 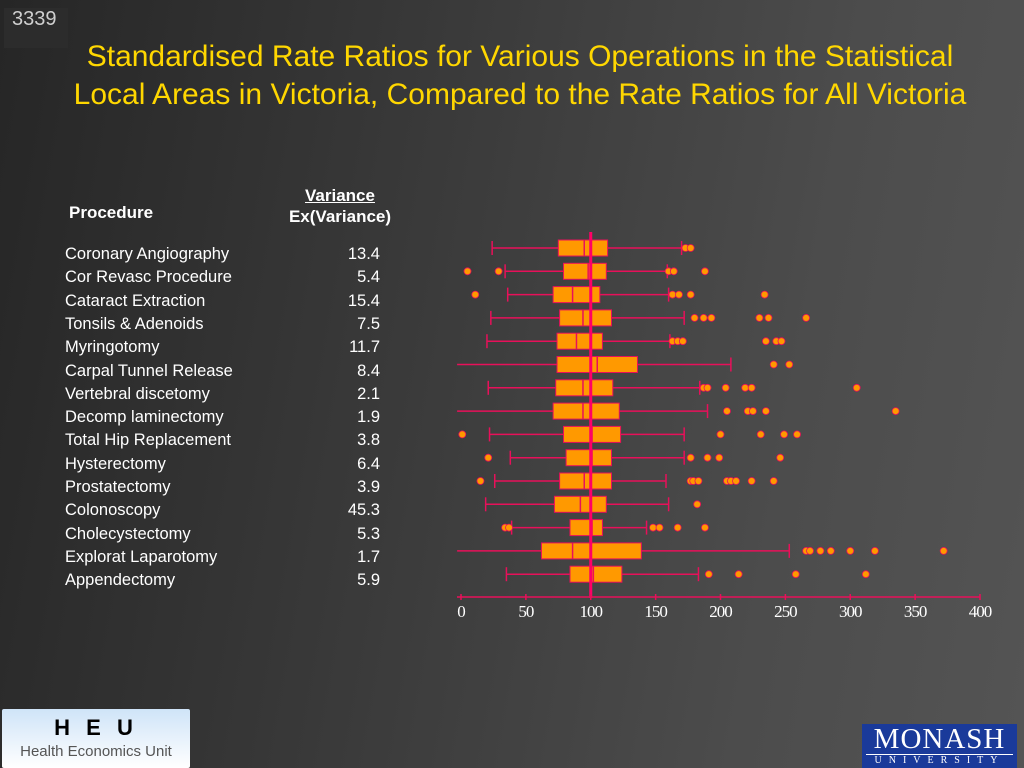 What do you see at coordinates (368, 393) in the screenshot?
I see `variance-value: 2.1` at bounding box center [368, 393].